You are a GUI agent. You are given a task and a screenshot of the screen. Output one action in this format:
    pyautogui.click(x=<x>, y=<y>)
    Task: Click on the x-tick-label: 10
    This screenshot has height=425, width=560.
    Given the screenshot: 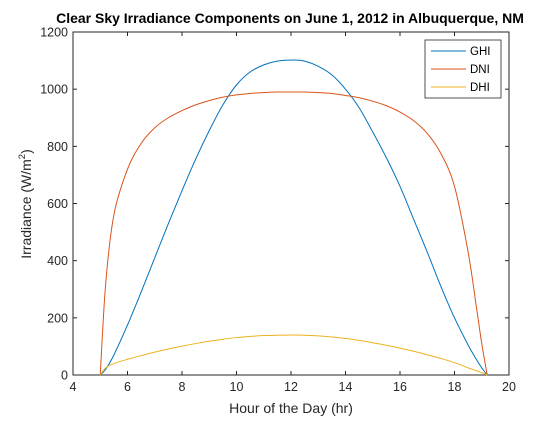 What is the action you would take?
    pyautogui.click(x=237, y=387)
    